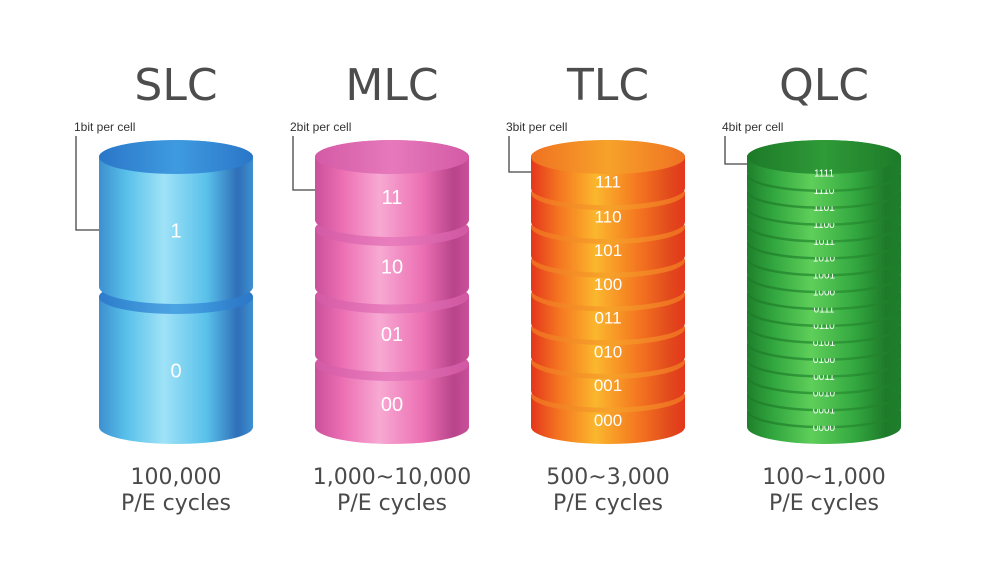  Describe the element at coordinates (608, 351) in the screenshot. I see `cell-level-label: 010` at that location.